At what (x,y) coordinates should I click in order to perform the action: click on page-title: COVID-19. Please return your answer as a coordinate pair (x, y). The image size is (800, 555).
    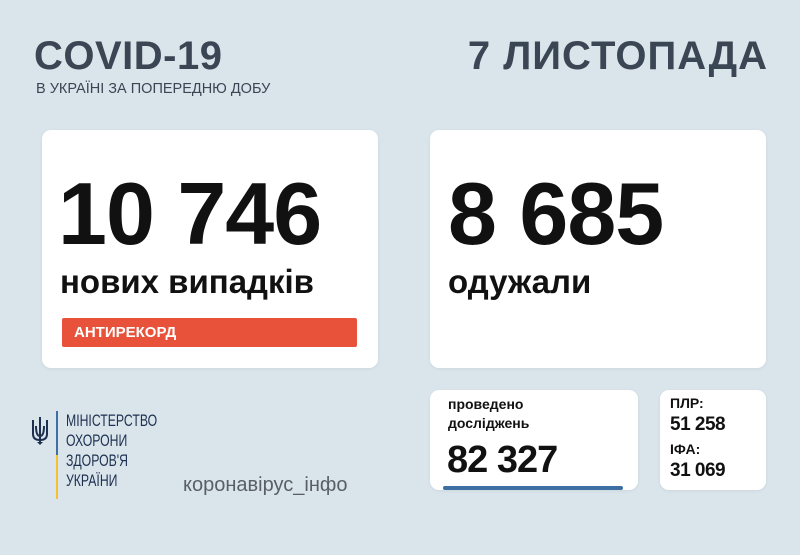
    Looking at the image, I should click on (128, 56).